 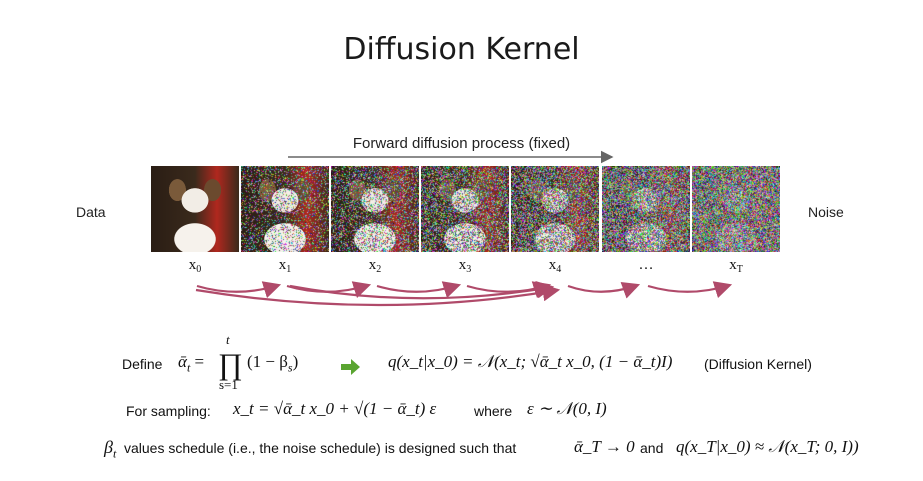 I want to click on where-label: where, so click(x=493, y=411).